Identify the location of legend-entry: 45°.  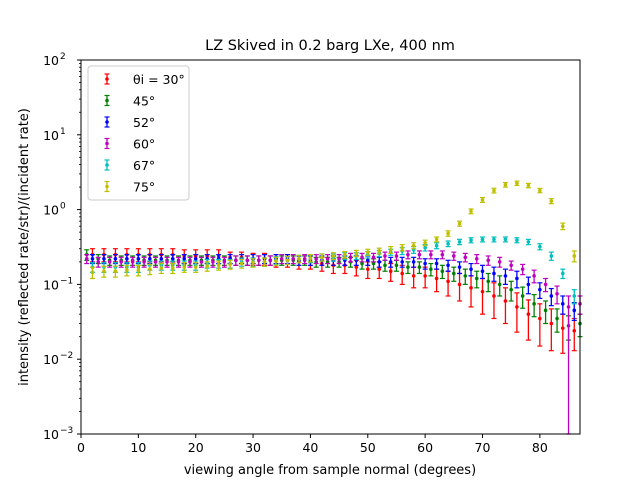
(129, 101).